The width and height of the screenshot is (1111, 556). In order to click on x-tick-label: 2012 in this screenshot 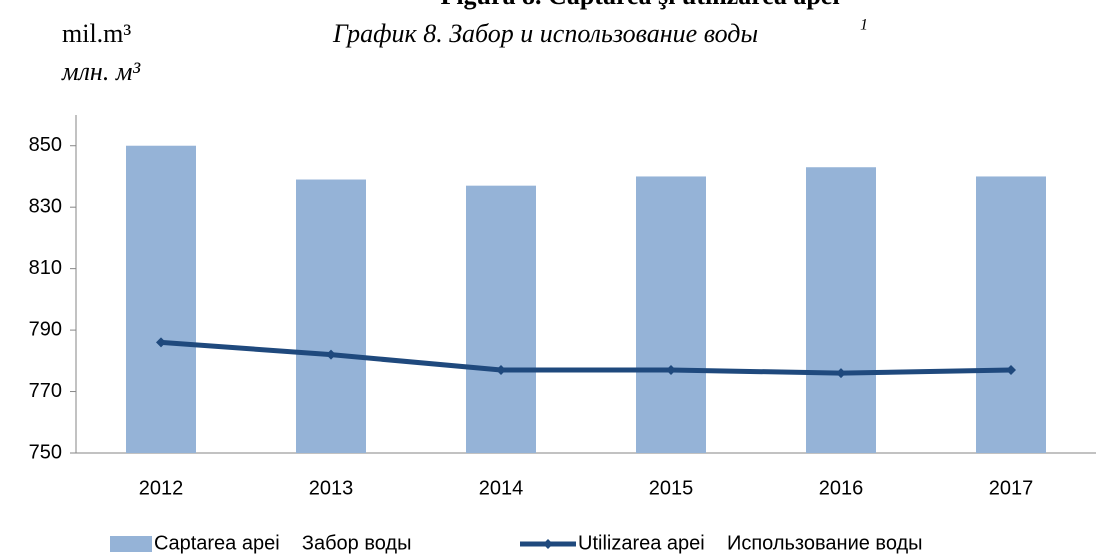, I will do `click(161, 488)`.